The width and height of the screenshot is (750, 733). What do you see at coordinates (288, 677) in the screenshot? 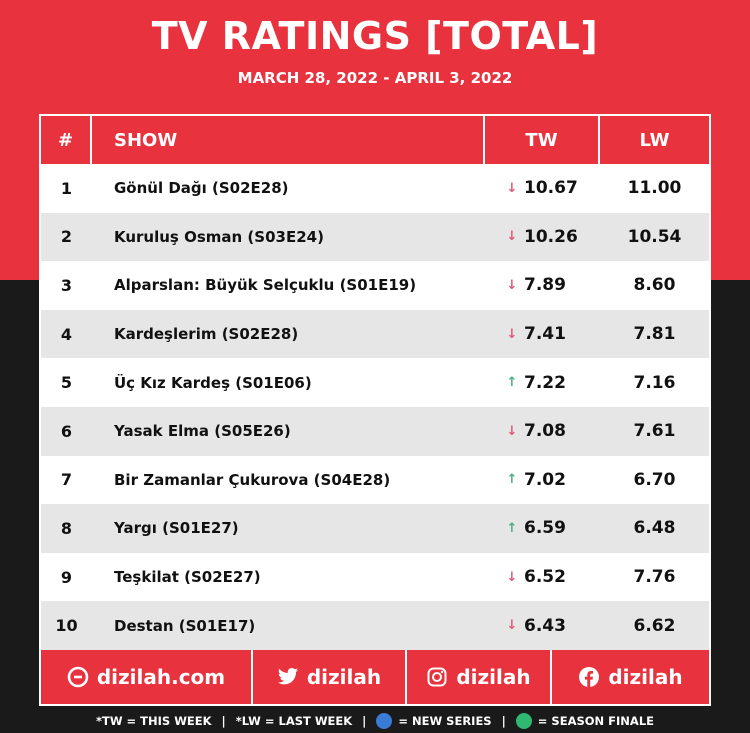
I see `twitter-icon` at bounding box center [288, 677].